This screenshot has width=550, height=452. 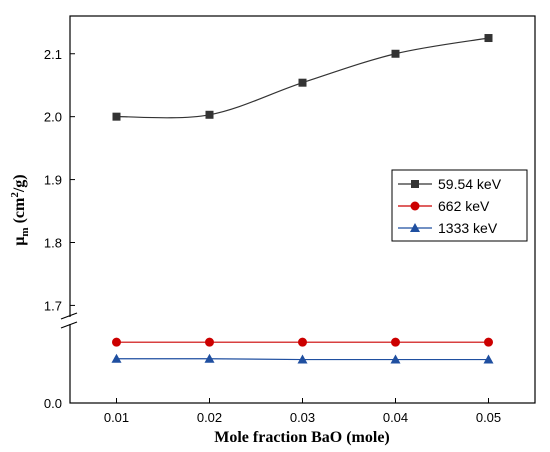 I want to click on axis-break-slash-top, so click(x=69, y=316).